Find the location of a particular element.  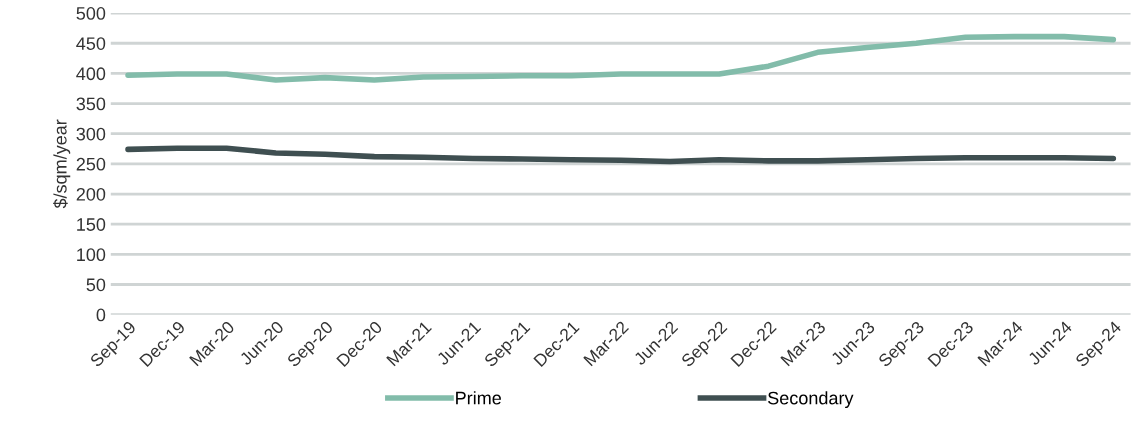

legend-label: Prime is located at coordinates (478, 398).